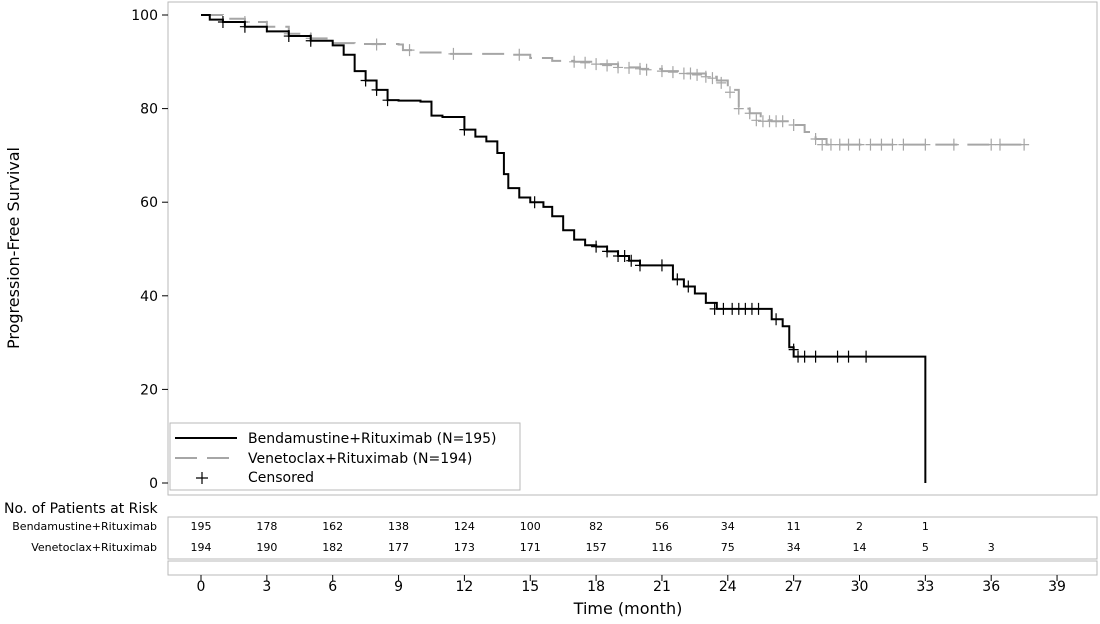 Image resolution: width=1100 pixels, height=624 pixels. I want to click on risk-count: 5, so click(925, 547).